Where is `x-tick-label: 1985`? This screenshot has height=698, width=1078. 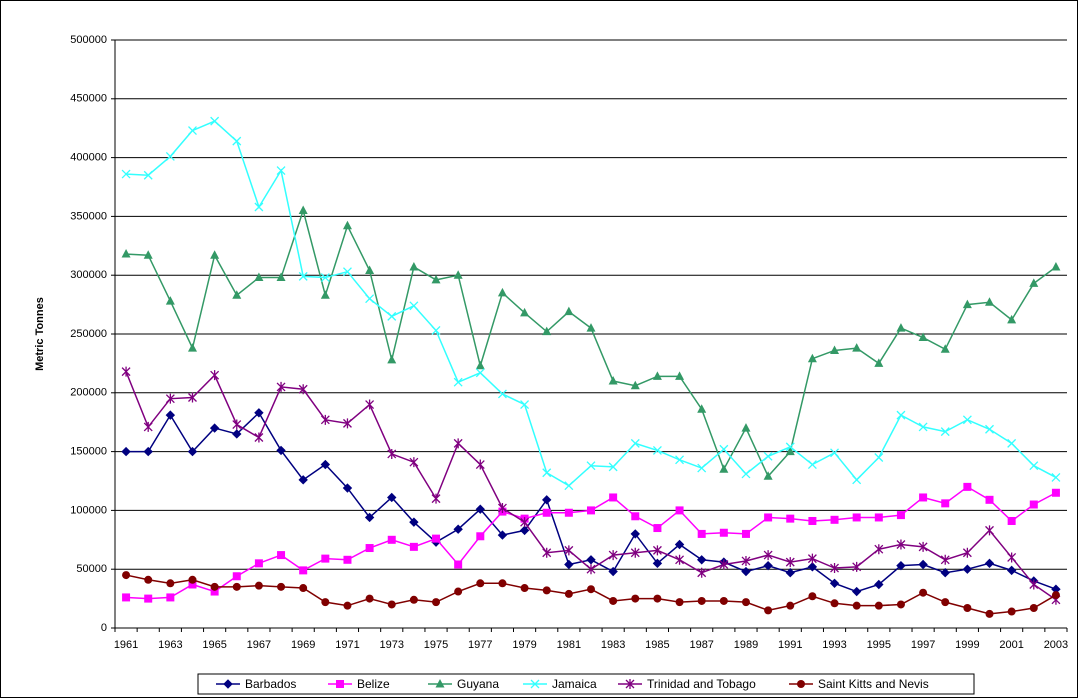 x-tick-label: 1985 is located at coordinates (657, 645).